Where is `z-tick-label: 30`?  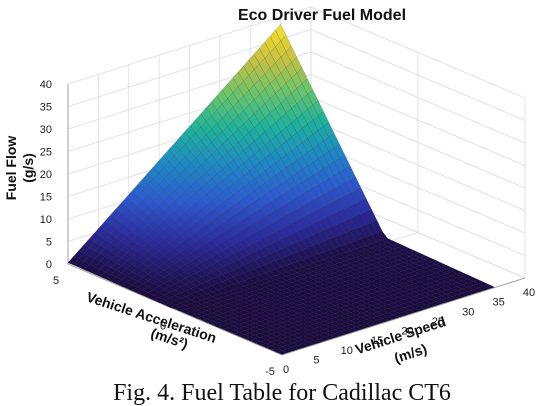 z-tick-label: 30 is located at coordinates (46, 130).